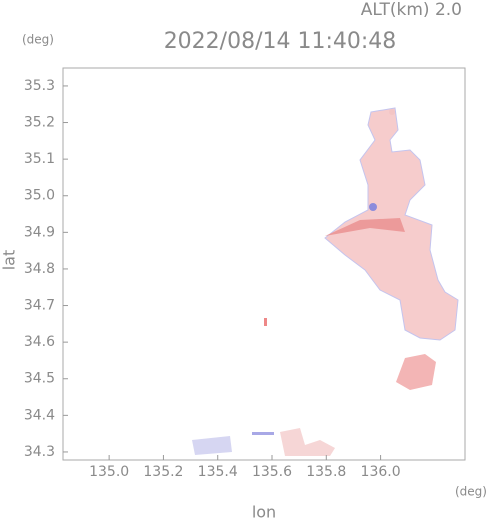  What do you see at coordinates (39, 379) in the screenshot?
I see `y-tick-label: 34.5` at bounding box center [39, 379].